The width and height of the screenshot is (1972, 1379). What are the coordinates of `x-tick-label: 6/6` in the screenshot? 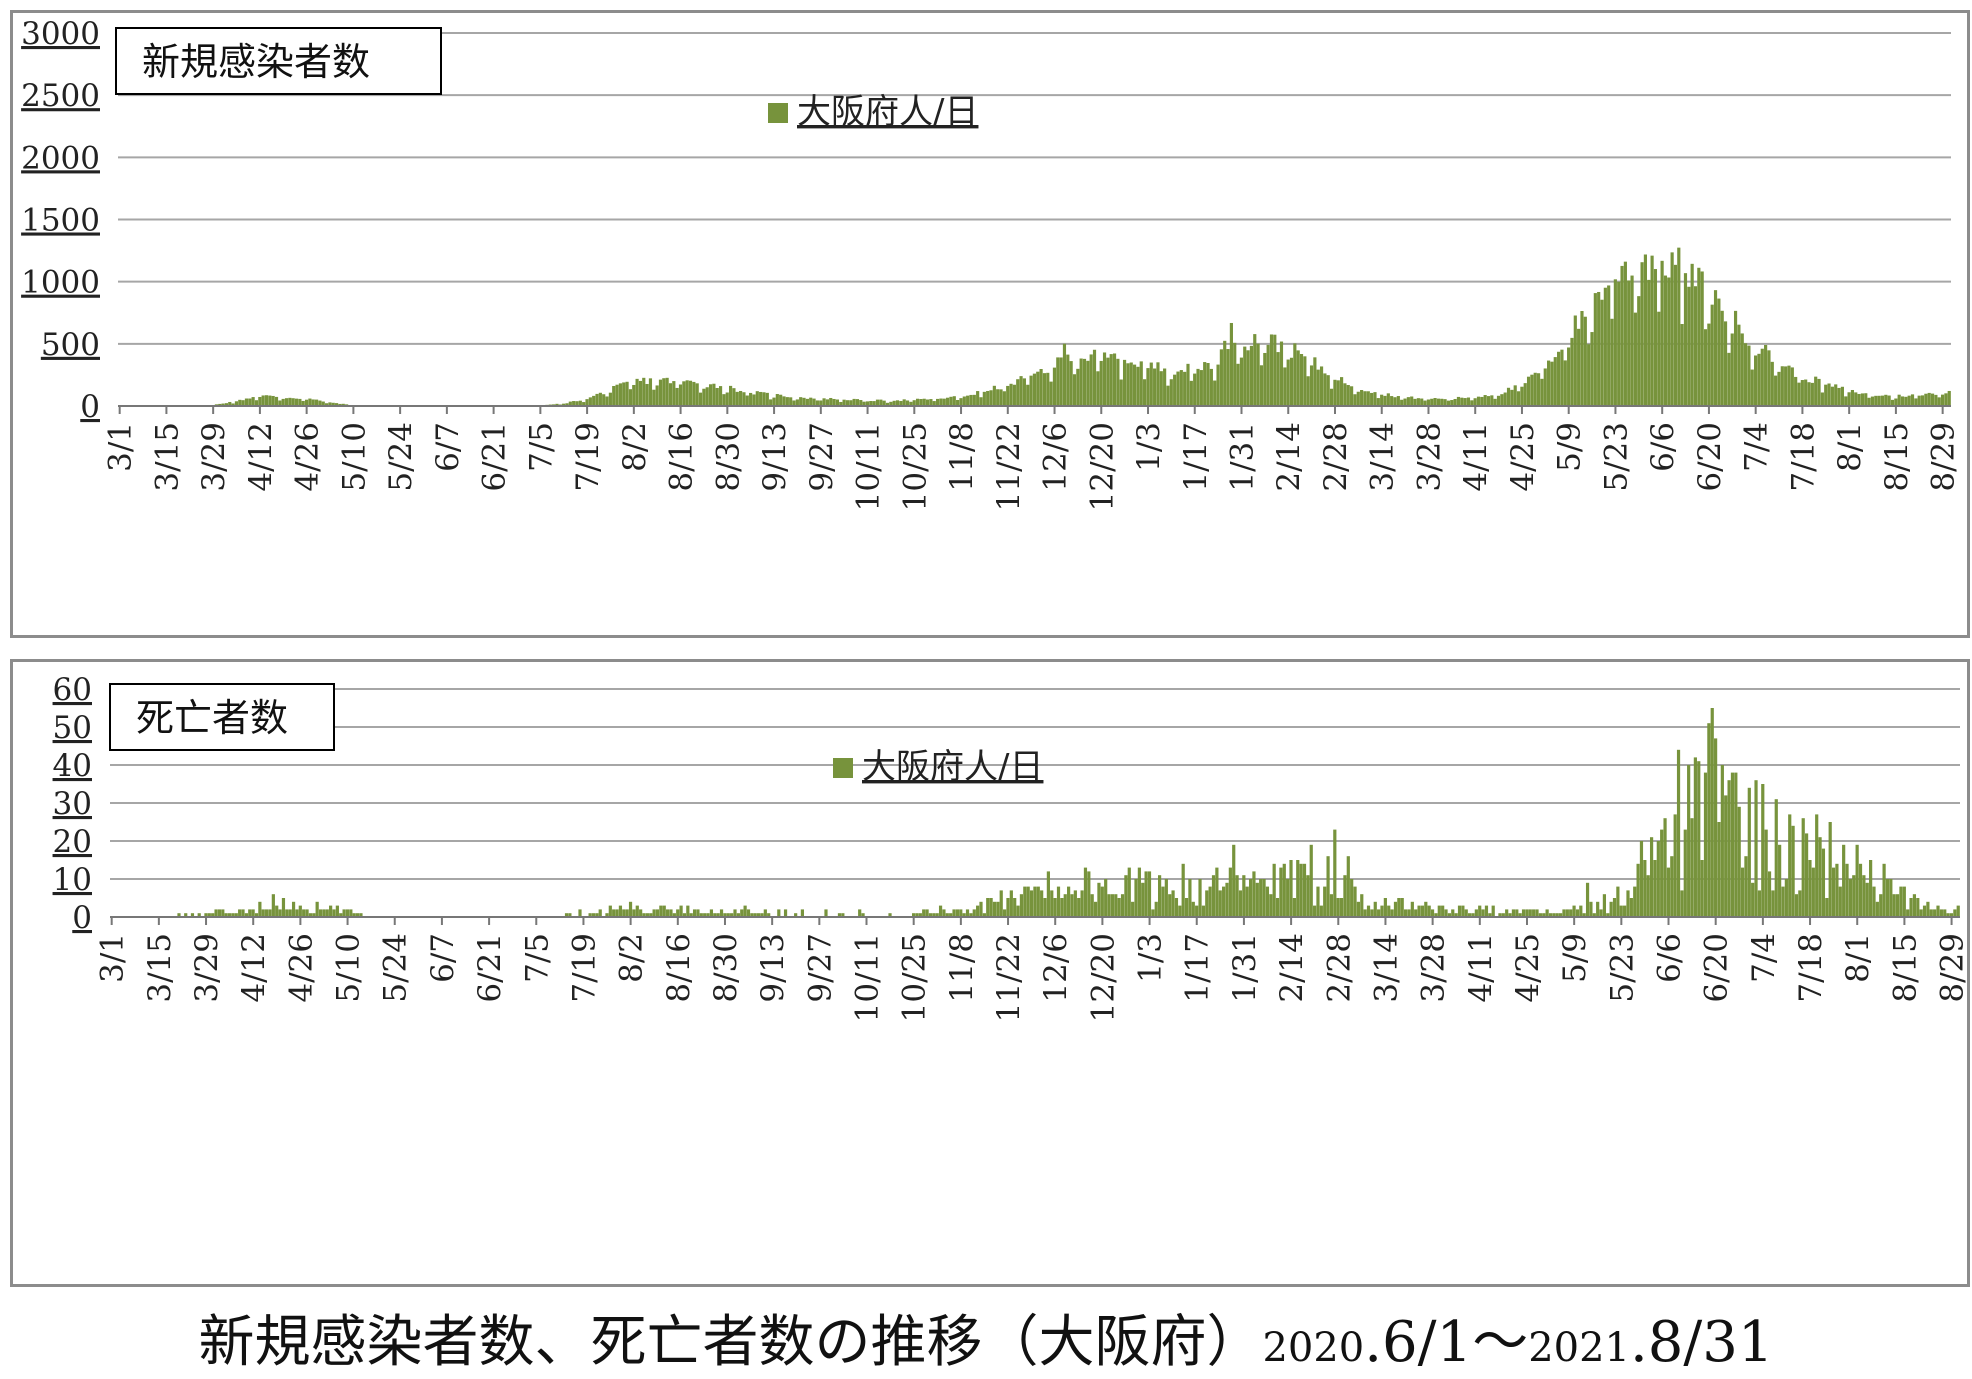 It's located at (1670, 958).